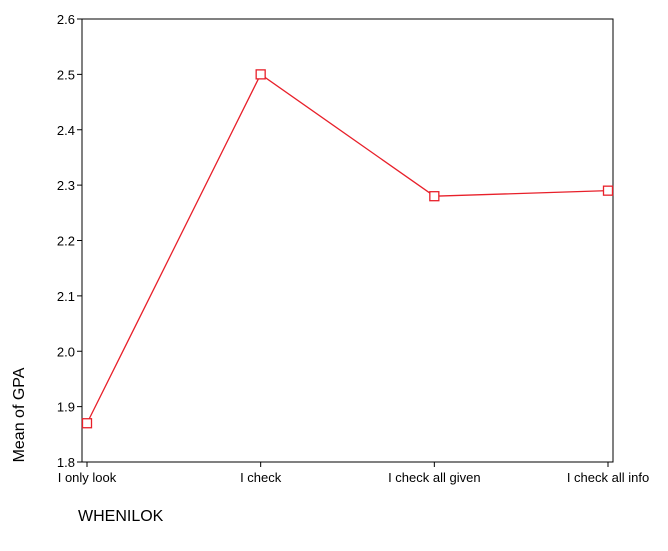 The width and height of the screenshot is (668, 551). What do you see at coordinates (66, 462) in the screenshot?
I see `y-tick-label: 1.8` at bounding box center [66, 462].